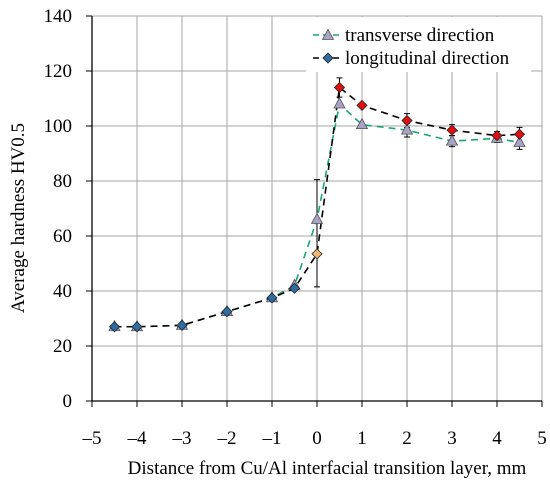 Image resolution: width=550 pixels, height=482 pixels. What do you see at coordinates (58, 16) in the screenshot?
I see `y-tick-label: 140` at bounding box center [58, 16].